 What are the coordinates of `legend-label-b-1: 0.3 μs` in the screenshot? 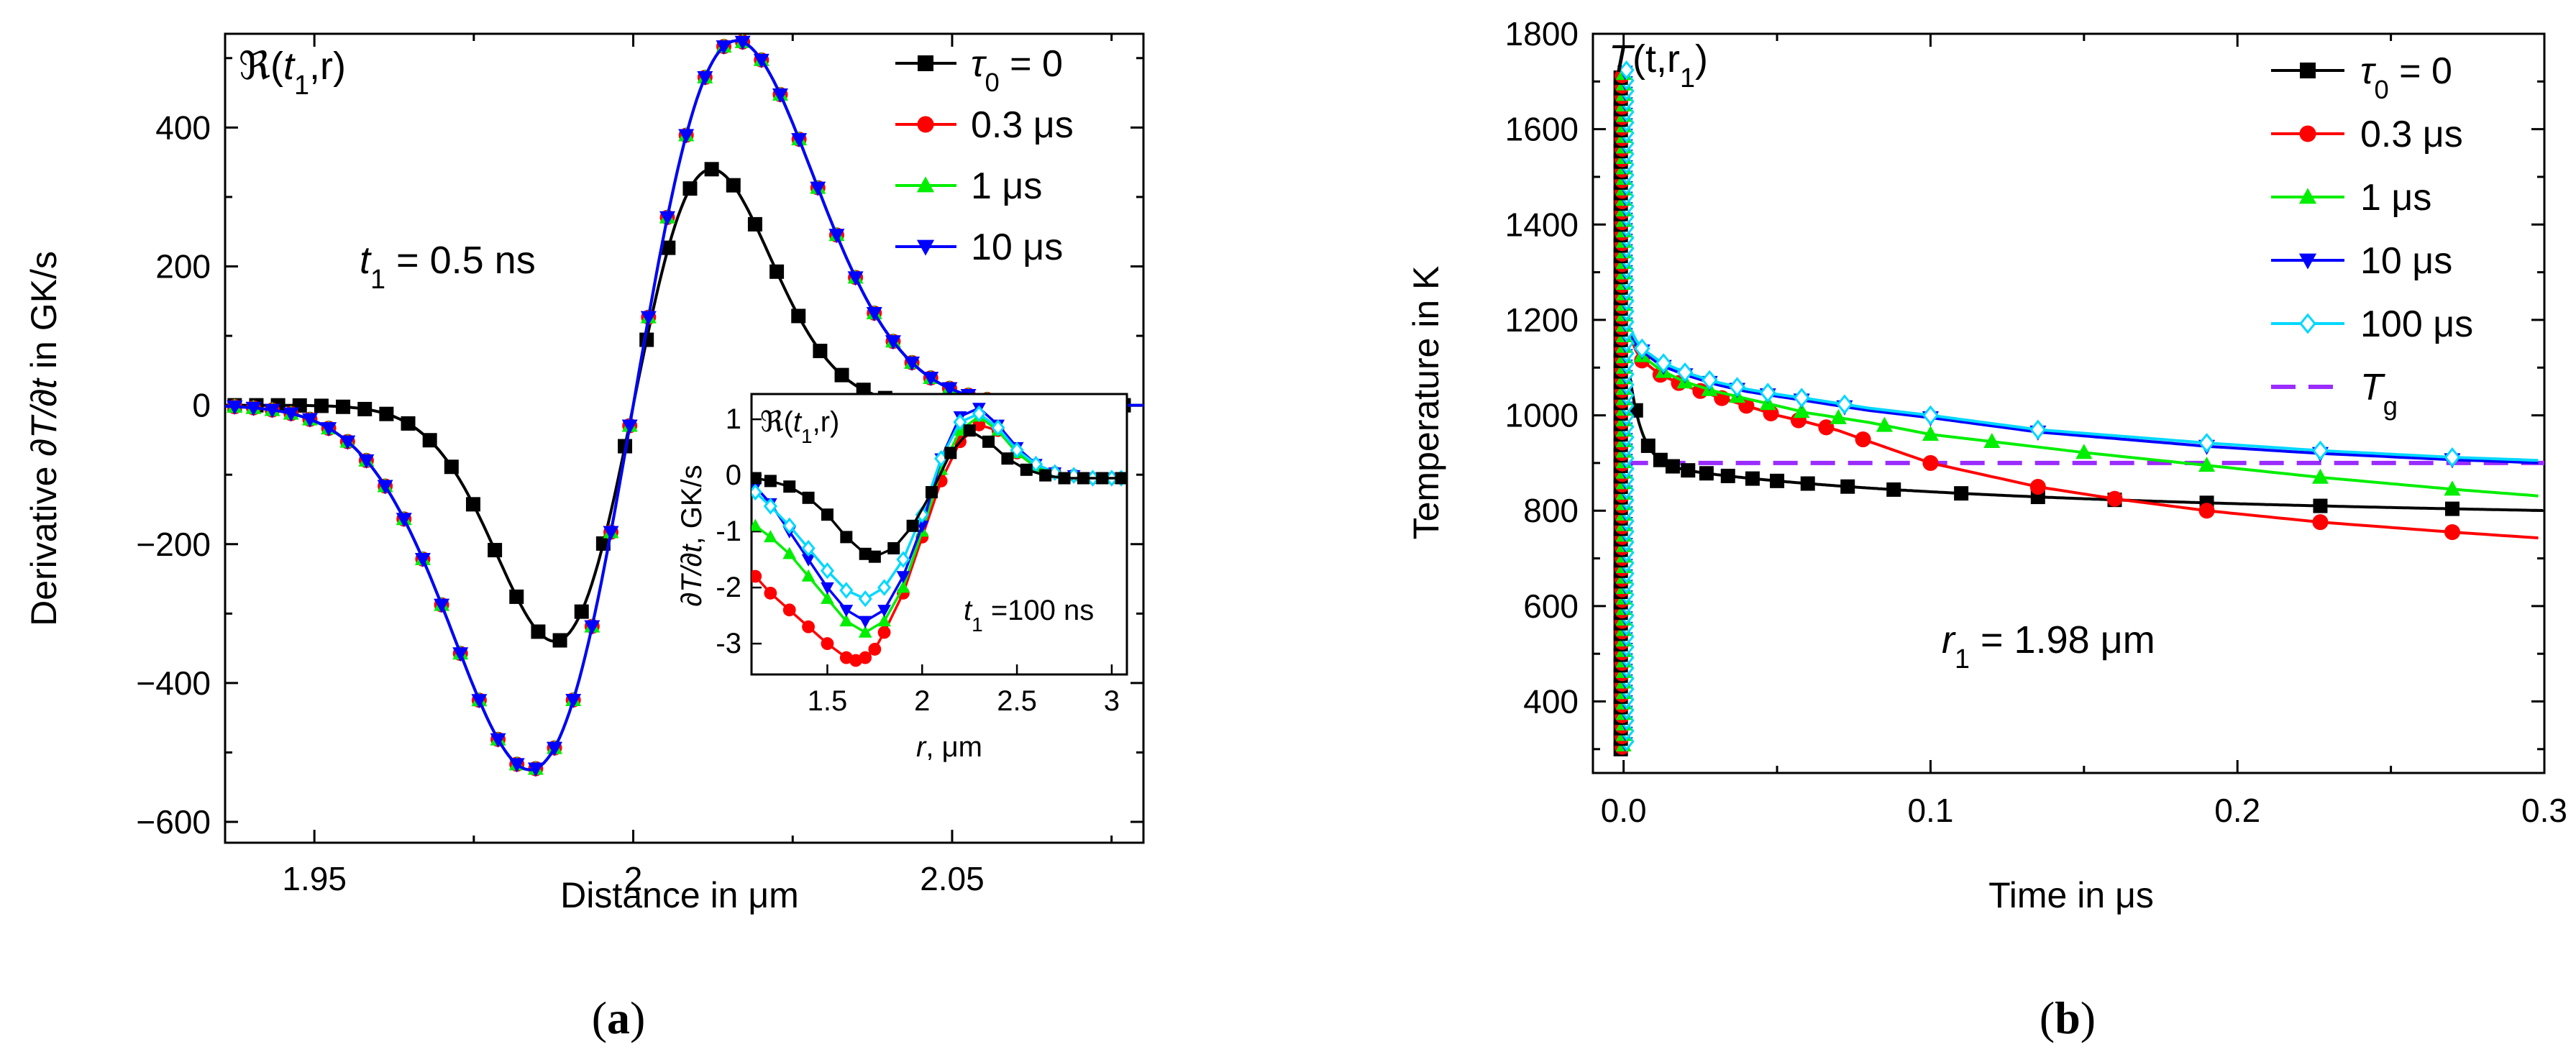 It's located at (2411, 134).